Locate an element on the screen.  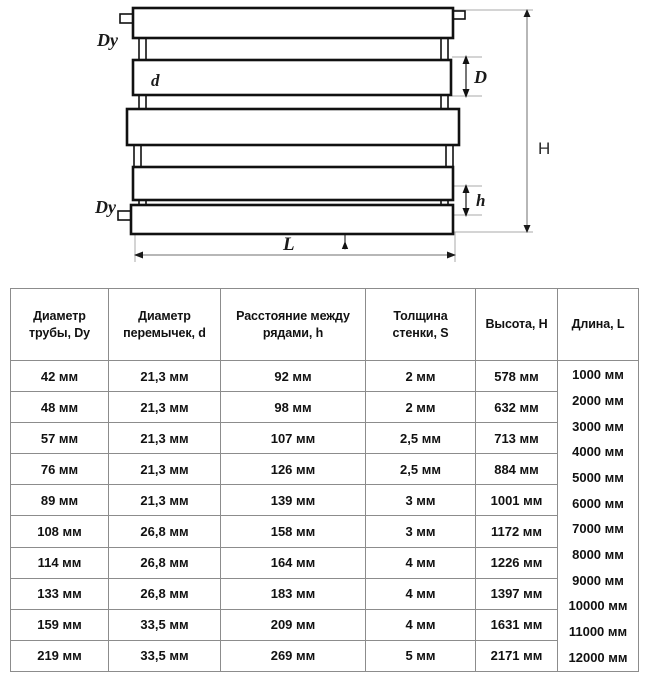
cell-row-spacing: 126 мм is located at coordinates (293, 469).